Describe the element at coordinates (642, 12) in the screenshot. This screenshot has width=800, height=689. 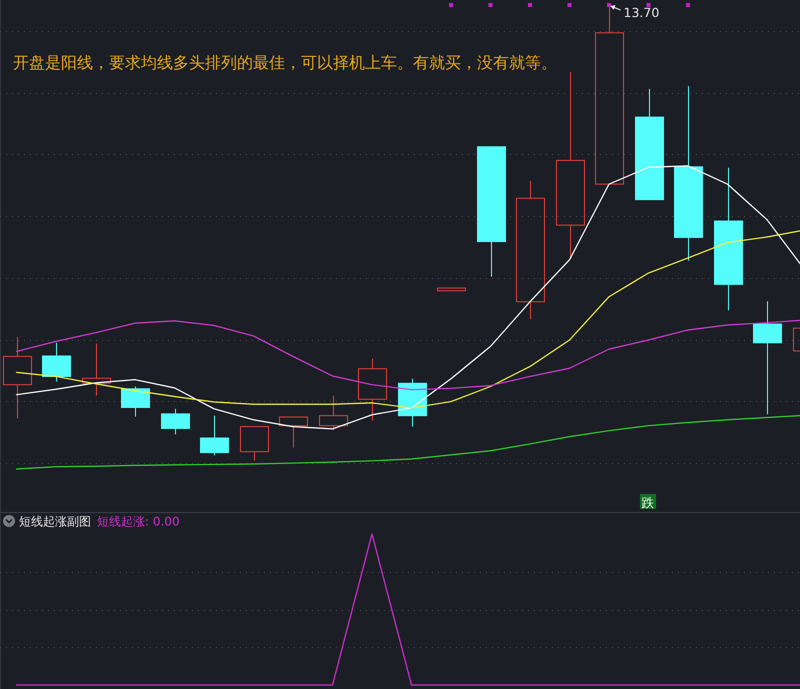
I see `annotation: 13.70` at that location.